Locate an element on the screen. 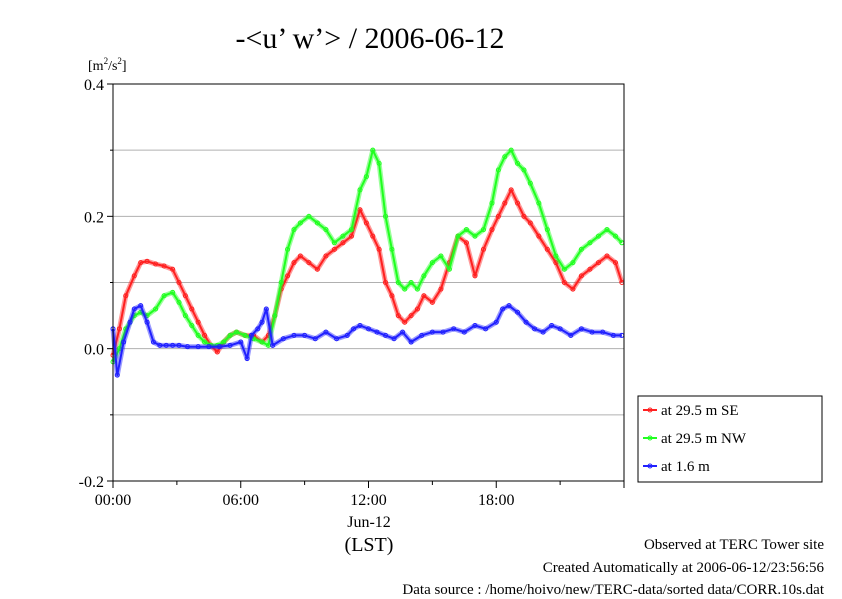 The width and height of the screenshot is (842, 599). y-axis-unit-label: [m2/s2] is located at coordinates (107, 65).